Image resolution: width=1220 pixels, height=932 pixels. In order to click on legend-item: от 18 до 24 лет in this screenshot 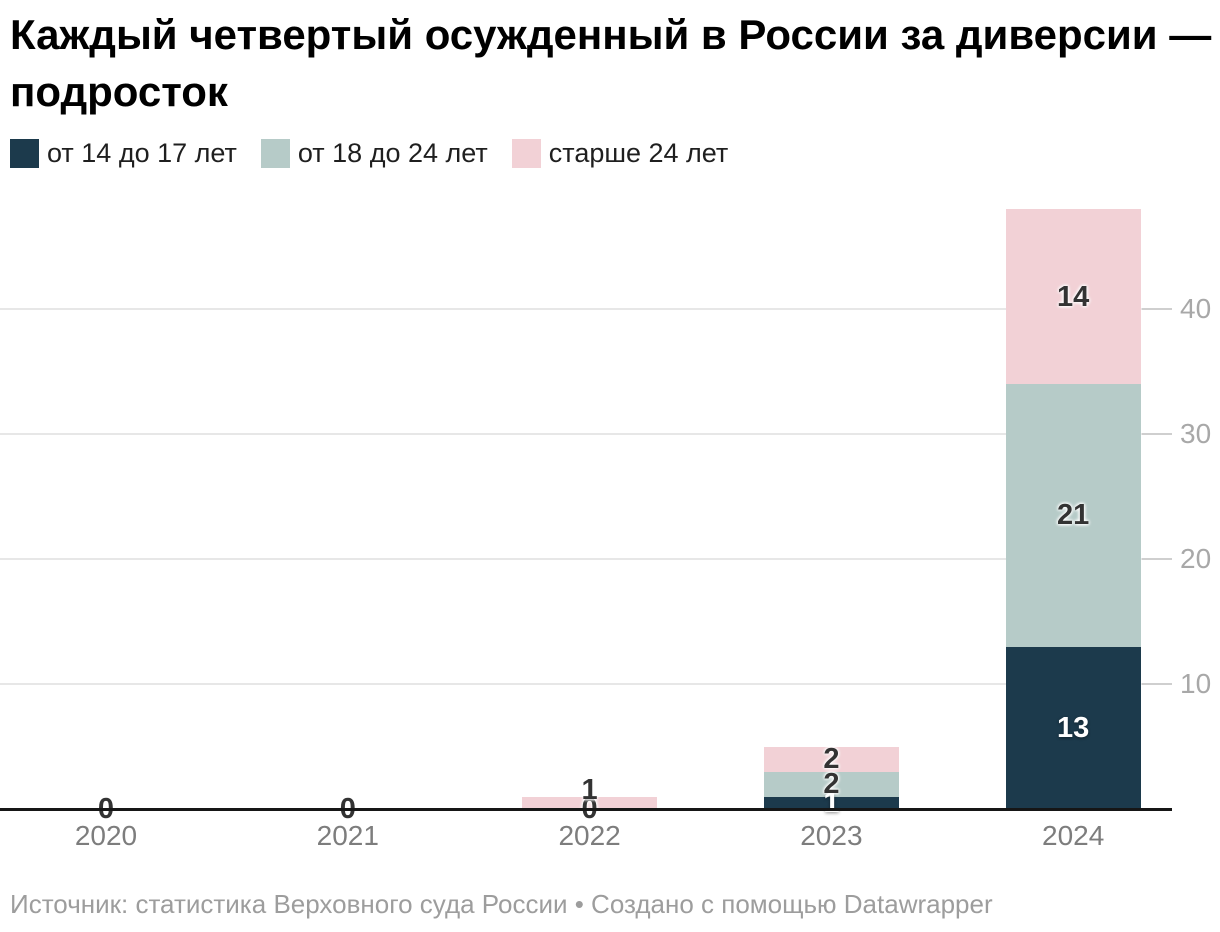, I will do `click(374, 153)`.